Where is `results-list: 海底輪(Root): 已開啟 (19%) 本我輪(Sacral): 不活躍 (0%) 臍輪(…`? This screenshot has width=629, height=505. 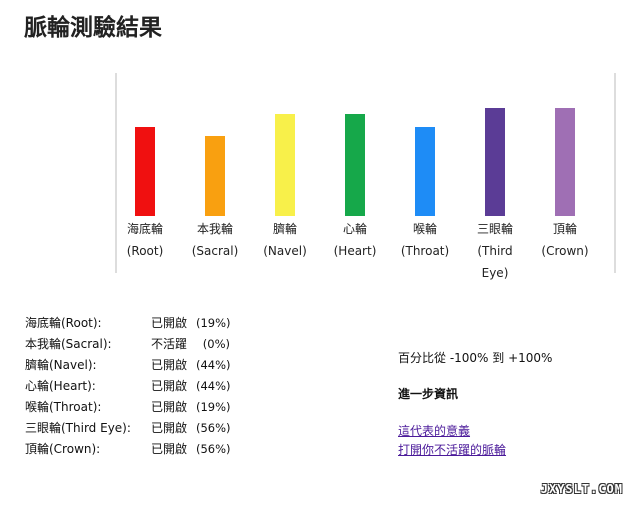 results-list: 海底輪(Root): 已開啟 (19%) 本我輪(Sacral): 不活躍 (0%) 臍輪(… is located at coordinates (135, 386).